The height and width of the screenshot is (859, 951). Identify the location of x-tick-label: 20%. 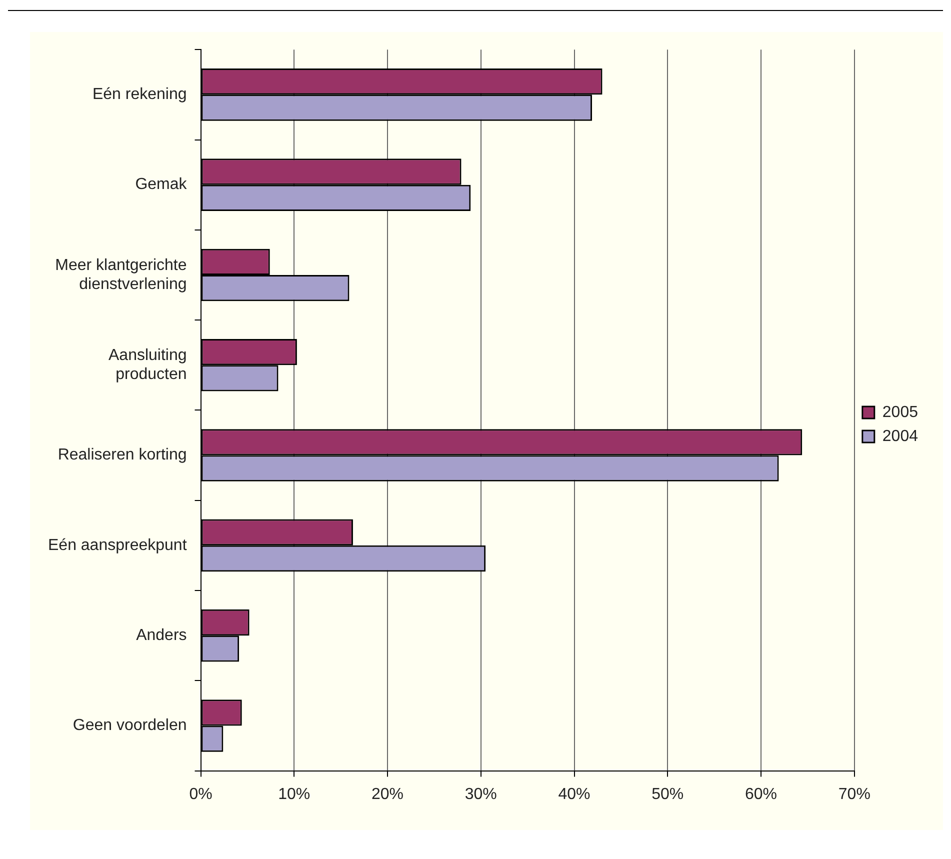
(388, 794).